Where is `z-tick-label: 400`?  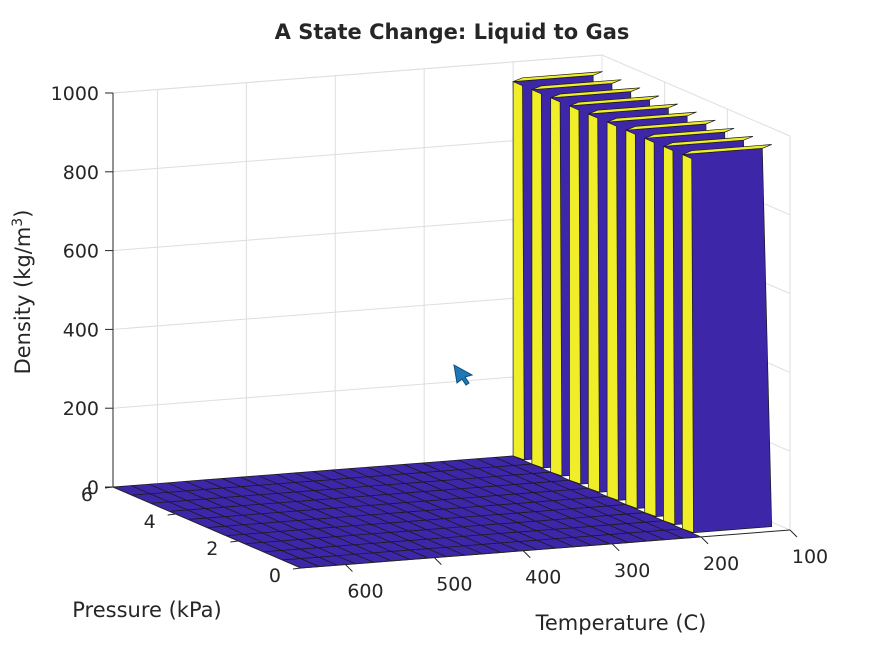 z-tick-label: 400 is located at coordinates (81, 330).